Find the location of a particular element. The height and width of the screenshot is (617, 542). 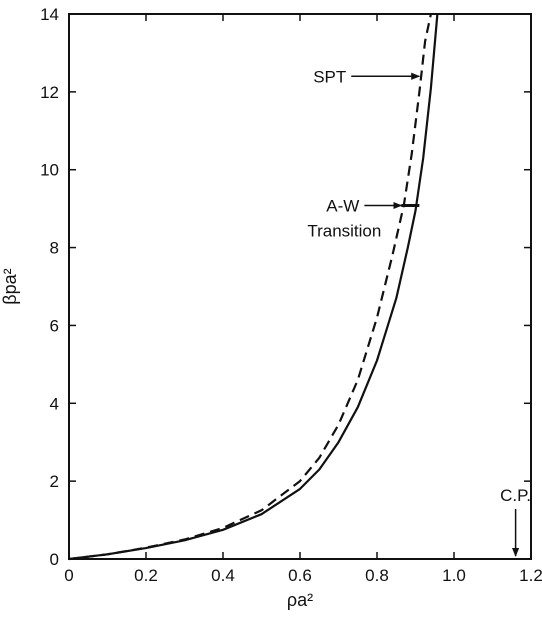

y-tick-label: 8 is located at coordinates (54, 248).